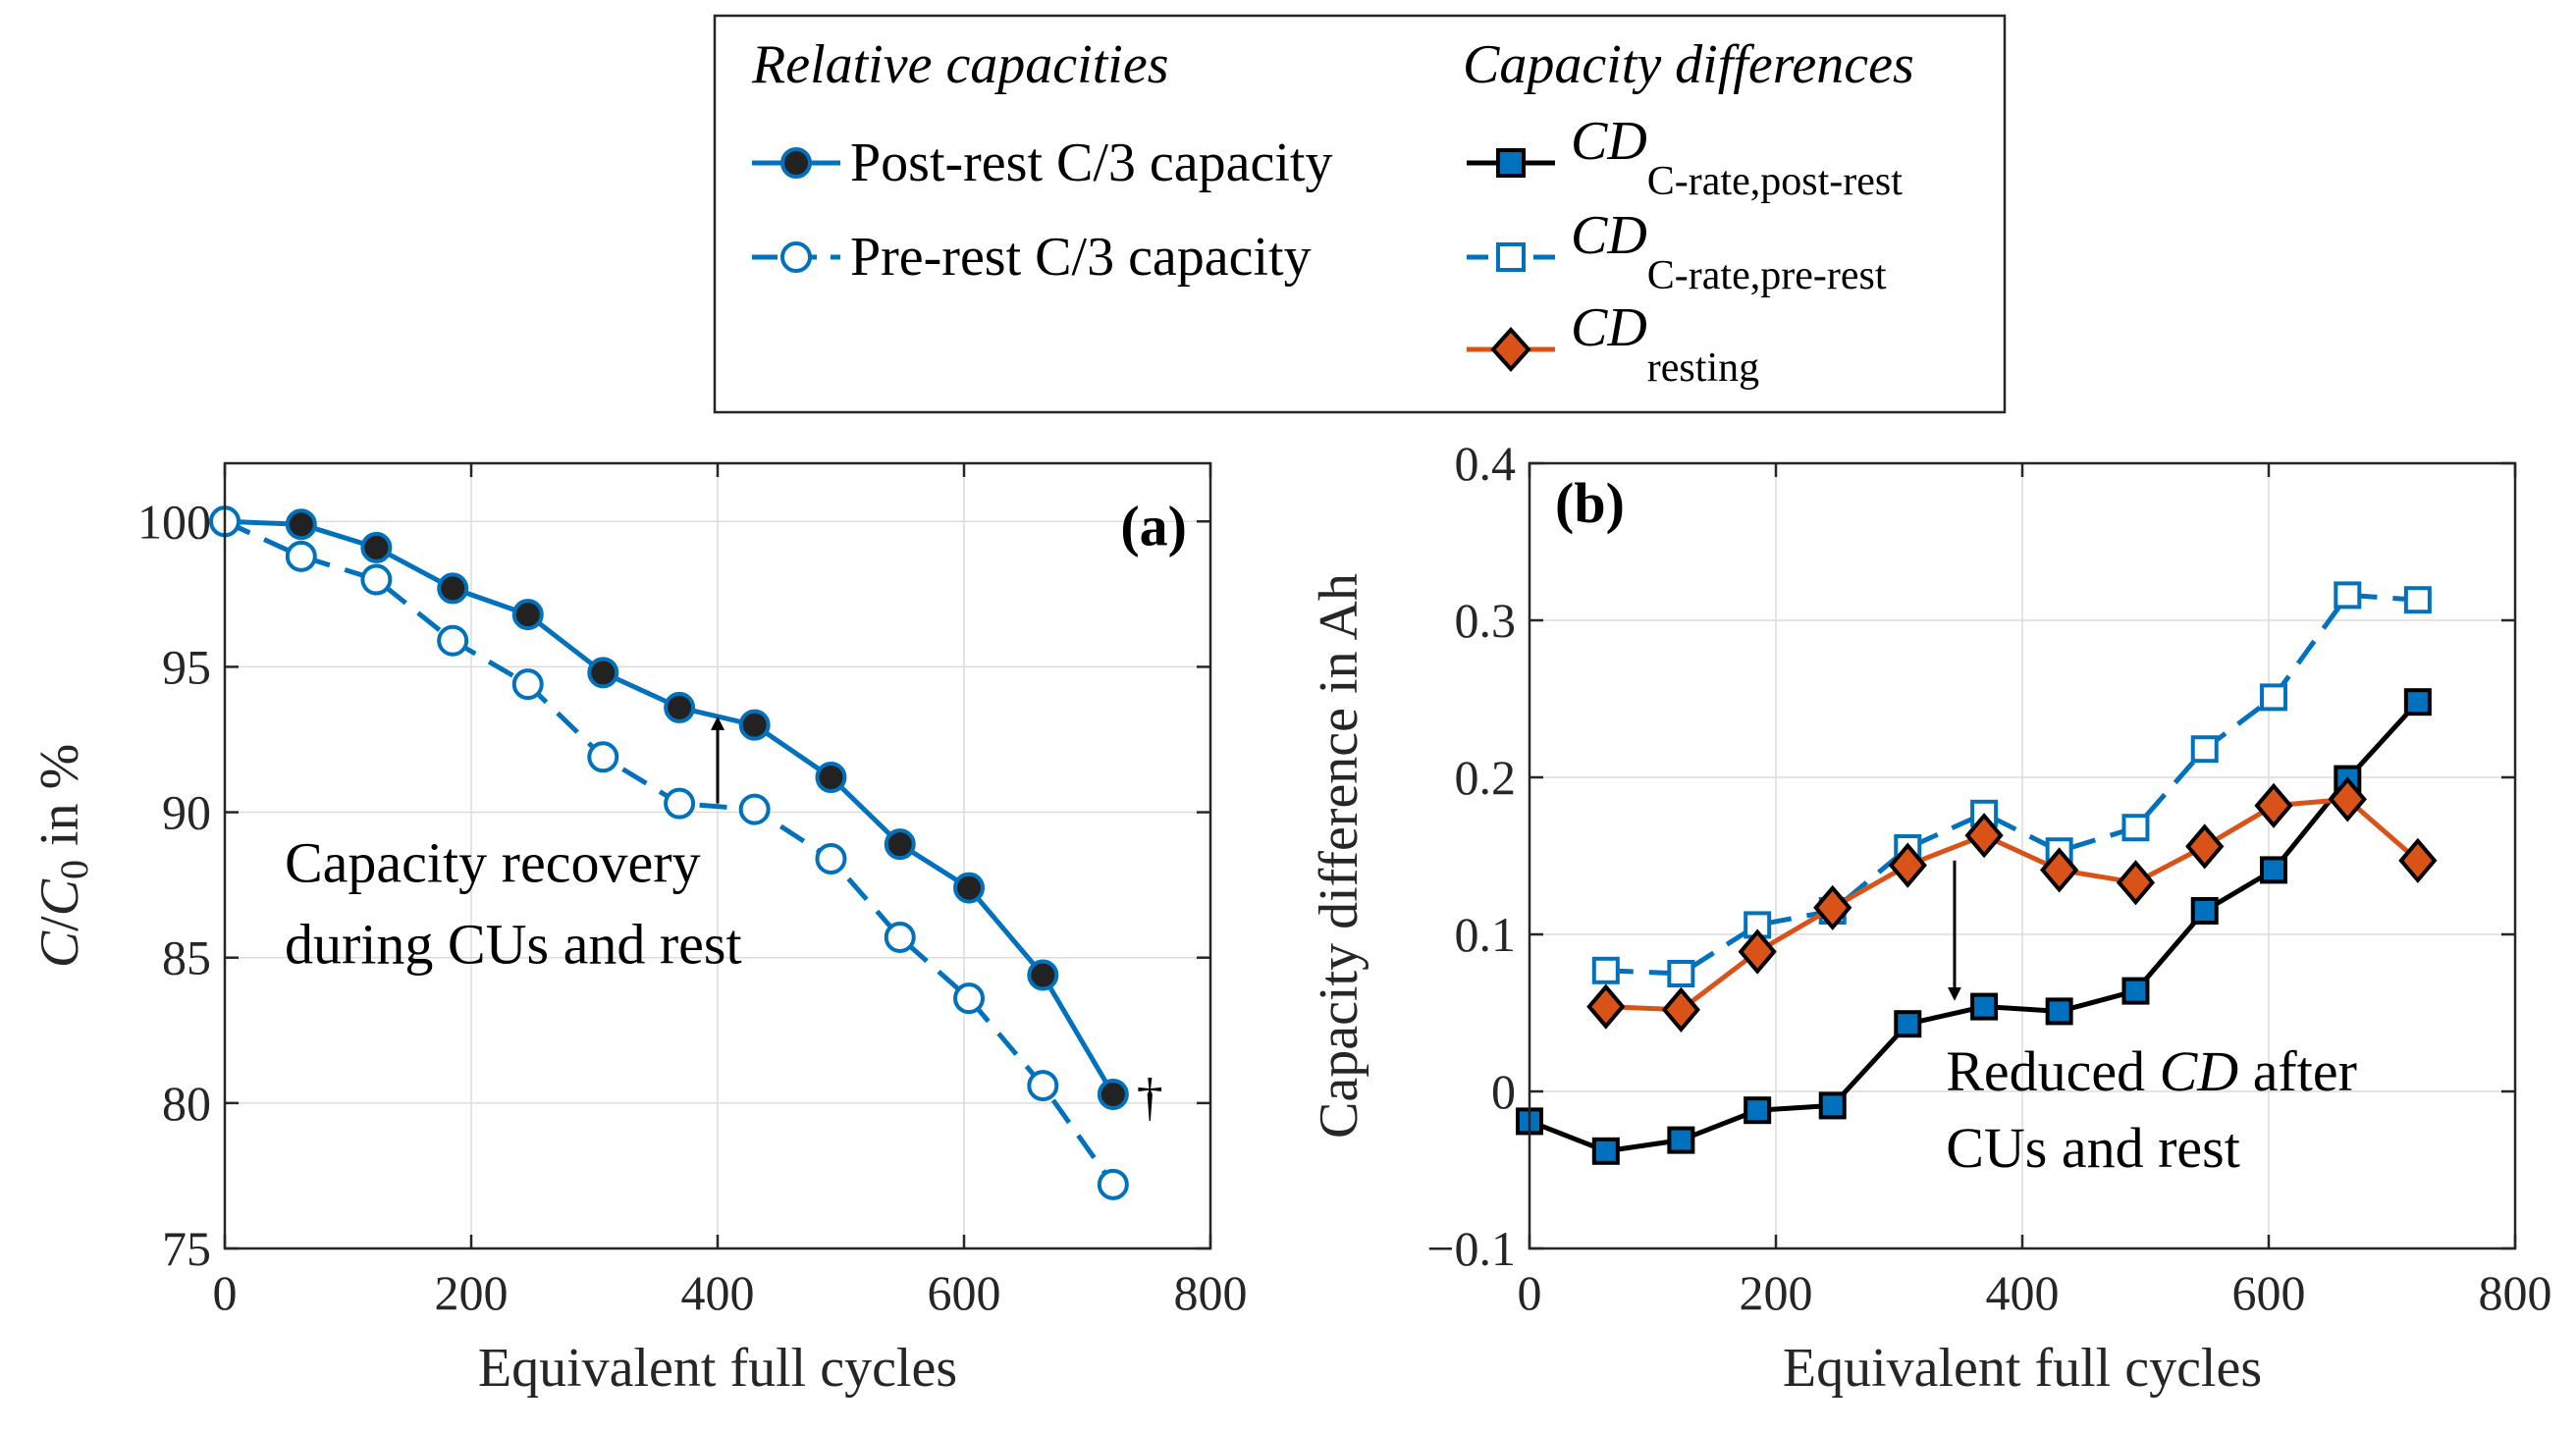 The image size is (2576, 1432). I want to click on b-x-tick-label: 600, so click(2269, 1292).